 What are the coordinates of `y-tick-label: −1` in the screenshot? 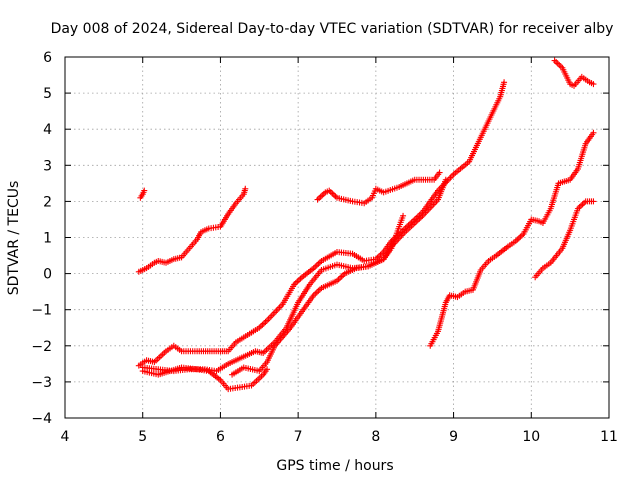 It's located at (41, 311).